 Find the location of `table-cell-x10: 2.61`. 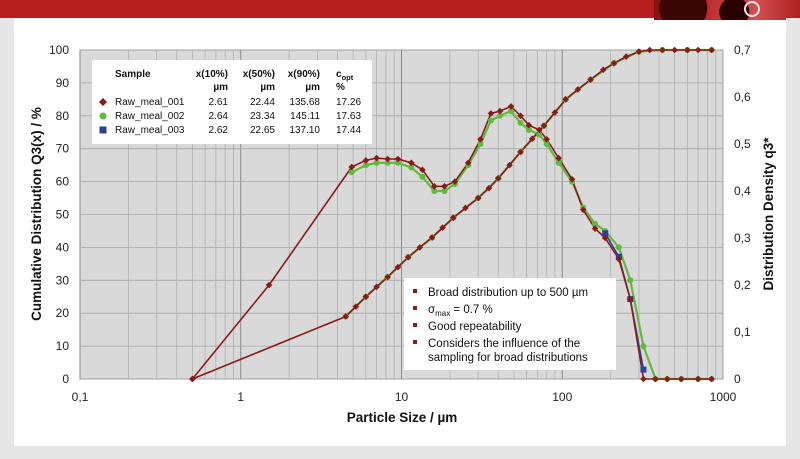

table-cell-x10: 2.61 is located at coordinates (219, 102).